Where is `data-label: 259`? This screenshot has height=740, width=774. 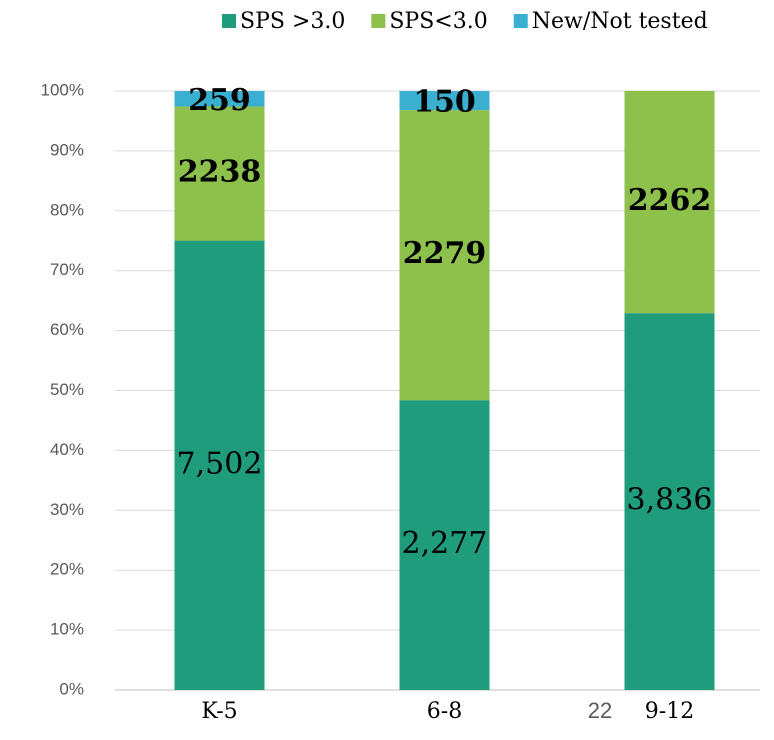
data-label: 259 is located at coordinates (219, 100).